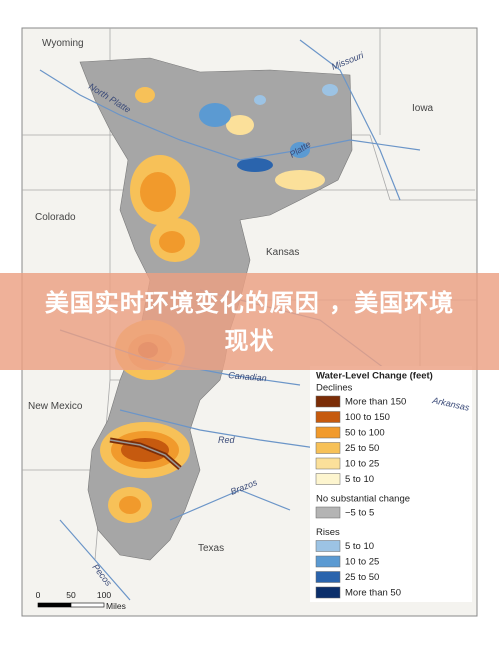 The height and width of the screenshot is (646, 499). What do you see at coordinates (247, 376) in the screenshot?
I see `river-label: Canadian` at bounding box center [247, 376].